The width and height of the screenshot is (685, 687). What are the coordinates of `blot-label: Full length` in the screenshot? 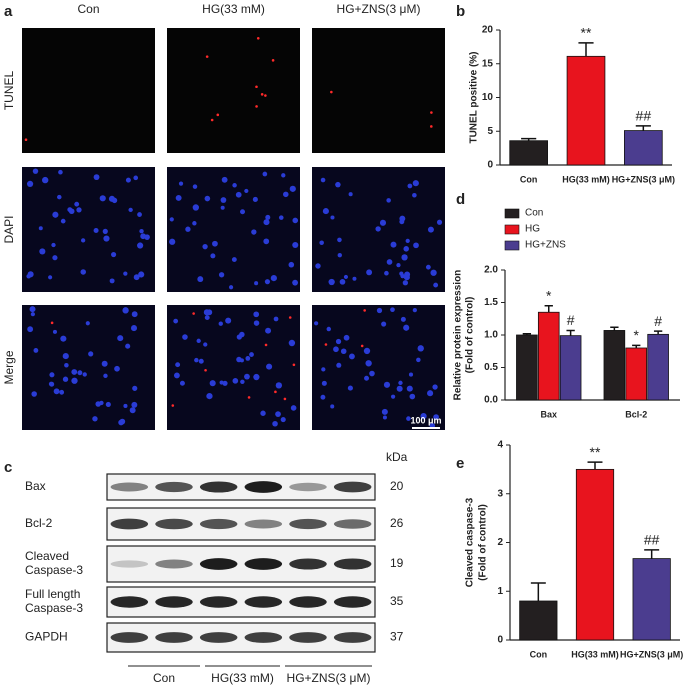 It's located at (52, 594).